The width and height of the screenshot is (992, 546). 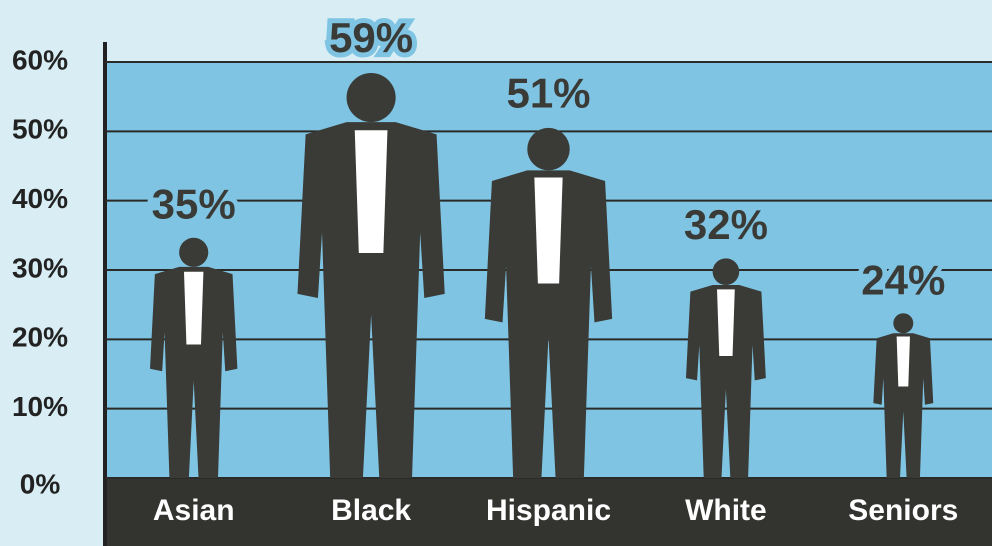 I want to click on value-label: 59%, so click(x=371, y=37).